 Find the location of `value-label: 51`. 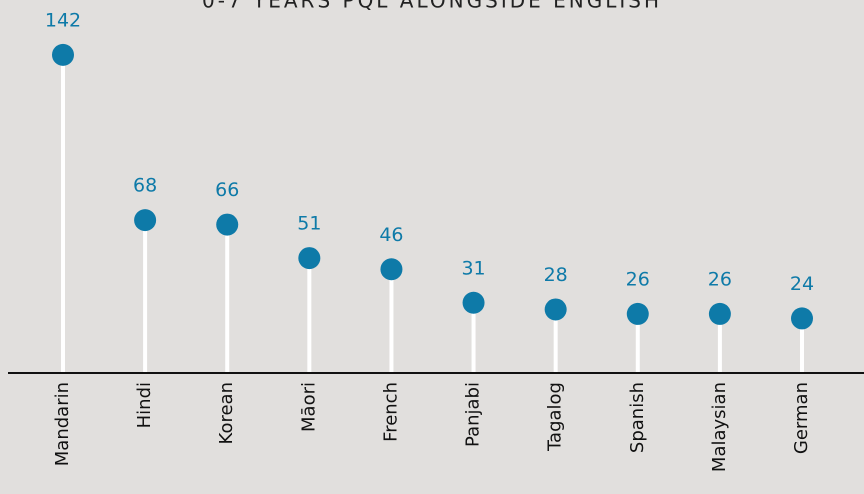

value-label: 51 is located at coordinates (309, 224).